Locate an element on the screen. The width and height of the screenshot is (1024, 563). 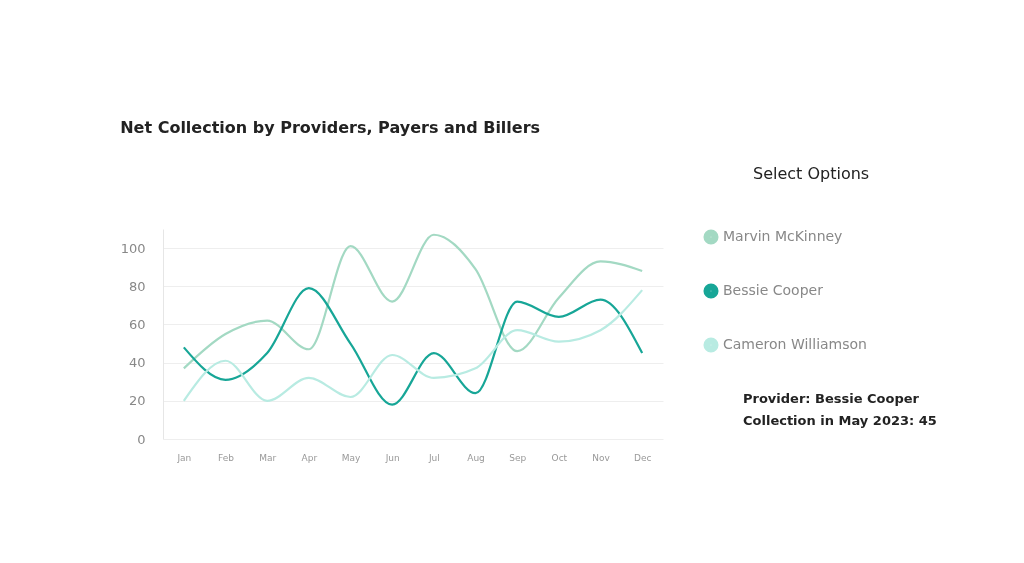
text: Select Options is located at coordinates (811, 173).